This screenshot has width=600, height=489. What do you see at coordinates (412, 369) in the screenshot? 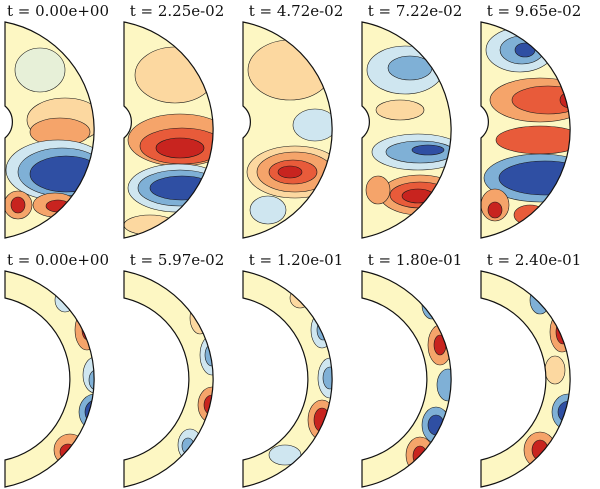
I see `panel-bottom-4: t = 1.80e-01` at bounding box center [412, 369].